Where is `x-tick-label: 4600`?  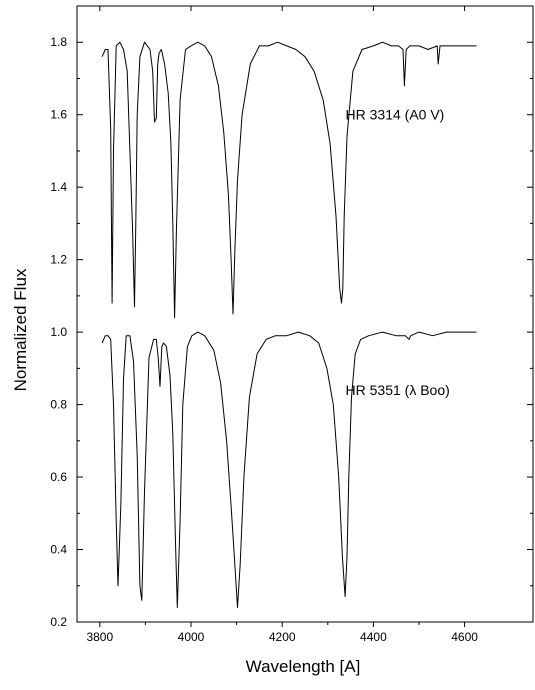
x-tick-label: 4600 is located at coordinates (464, 637).